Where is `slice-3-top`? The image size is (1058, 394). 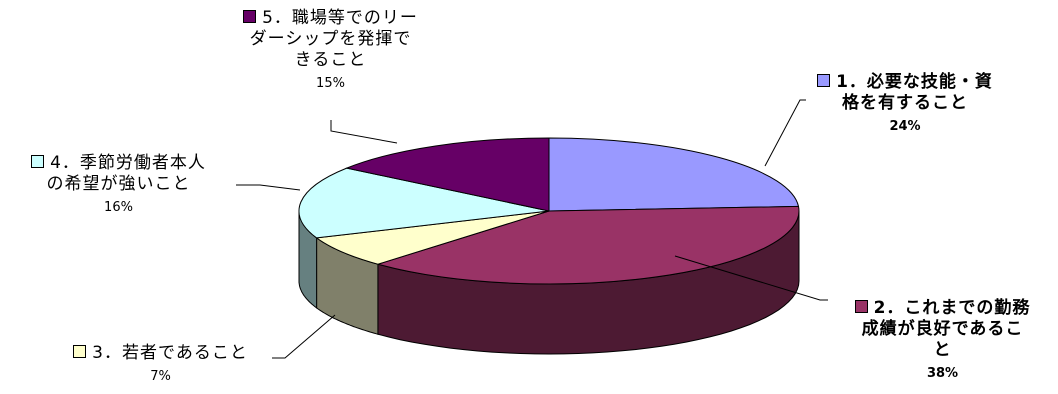 slice-3-top is located at coordinates (432, 237).